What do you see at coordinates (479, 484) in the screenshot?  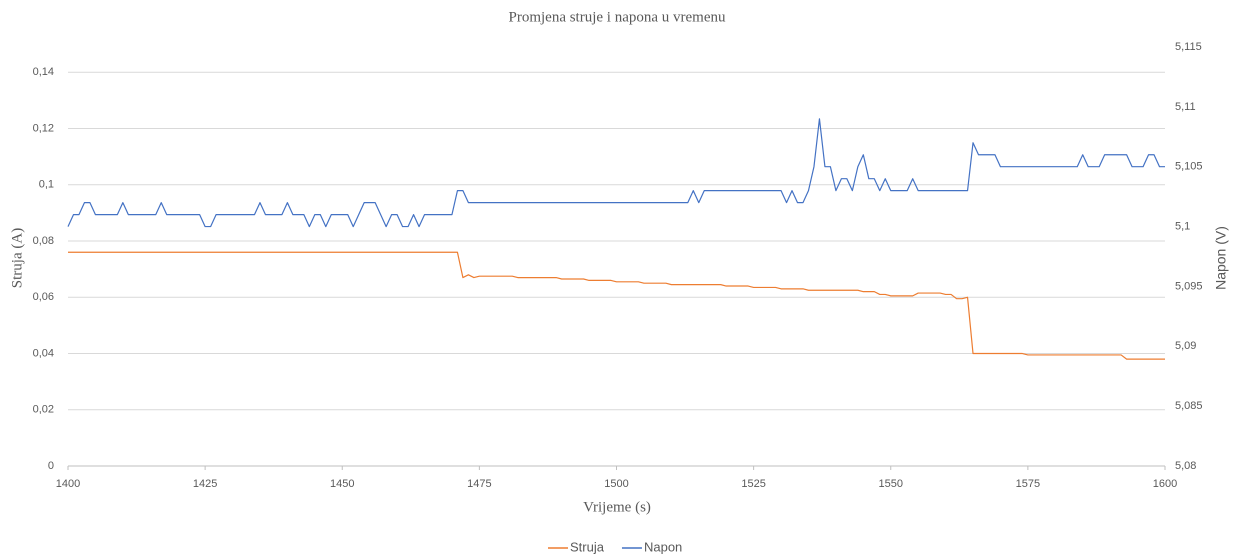 I see `x-tick-label: 1475` at bounding box center [479, 484].